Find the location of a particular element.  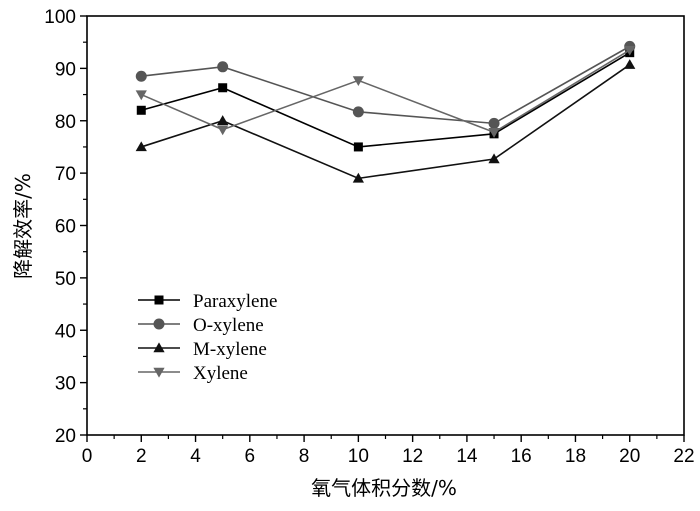

y-tick-label: 40 is located at coordinates (65, 331).